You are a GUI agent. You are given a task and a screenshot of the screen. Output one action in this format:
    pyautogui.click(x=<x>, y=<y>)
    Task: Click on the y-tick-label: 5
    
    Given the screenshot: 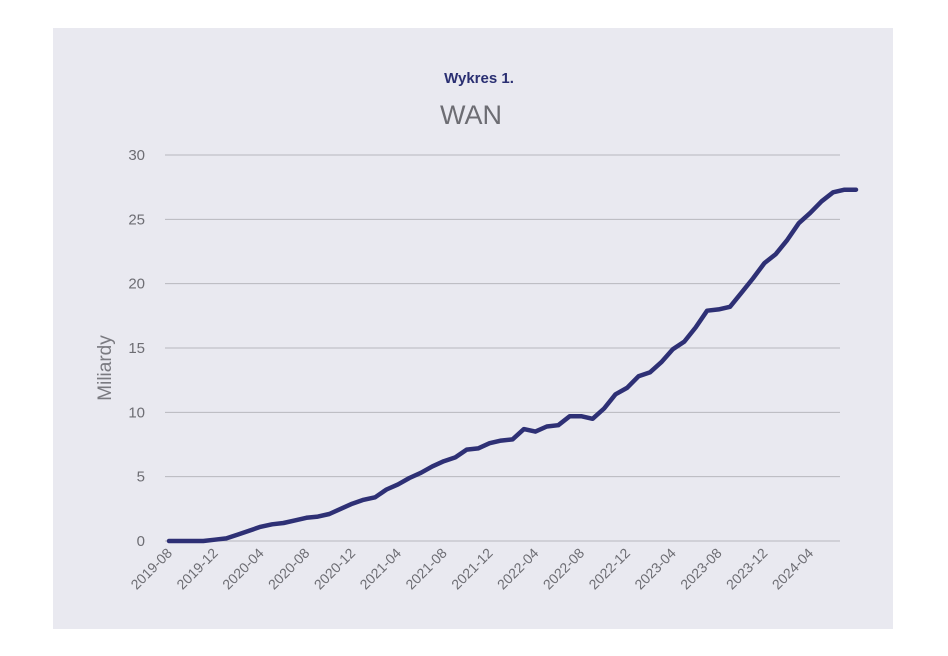 What is the action you would take?
    pyautogui.click(x=141, y=477)
    